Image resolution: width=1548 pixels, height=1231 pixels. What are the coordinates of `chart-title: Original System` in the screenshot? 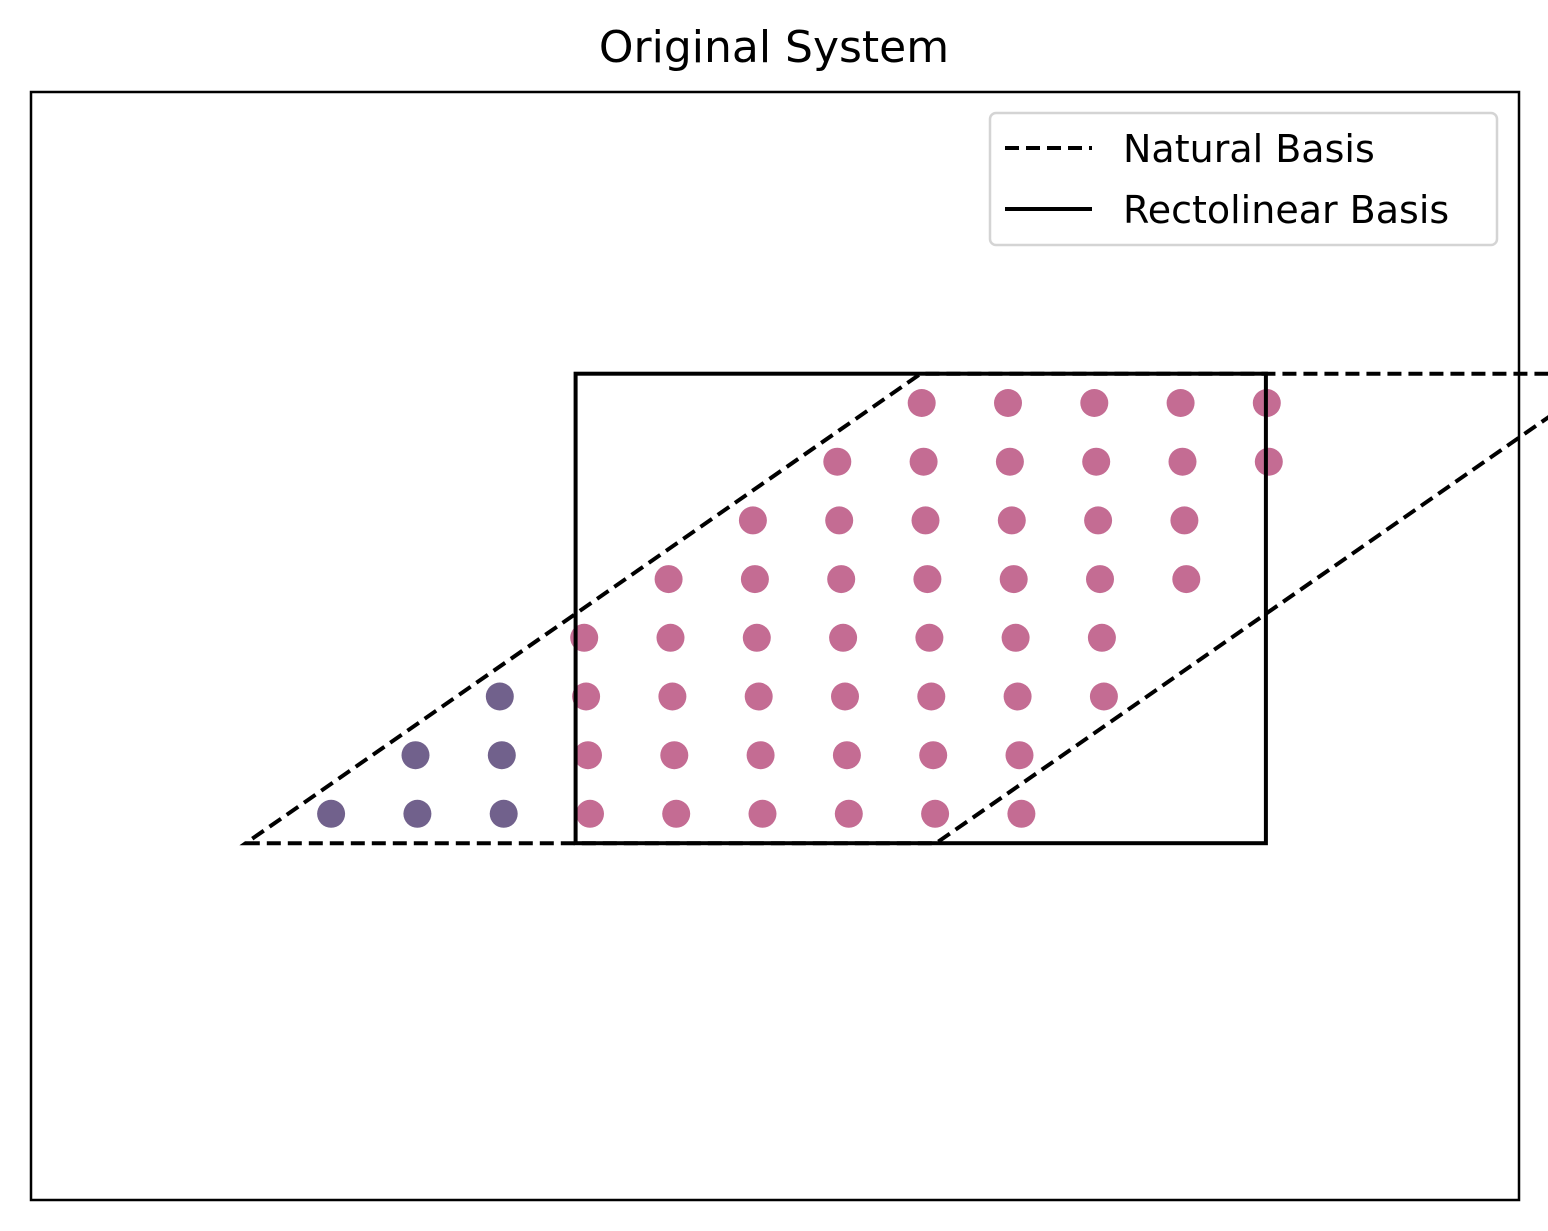 It's located at (774, 47).